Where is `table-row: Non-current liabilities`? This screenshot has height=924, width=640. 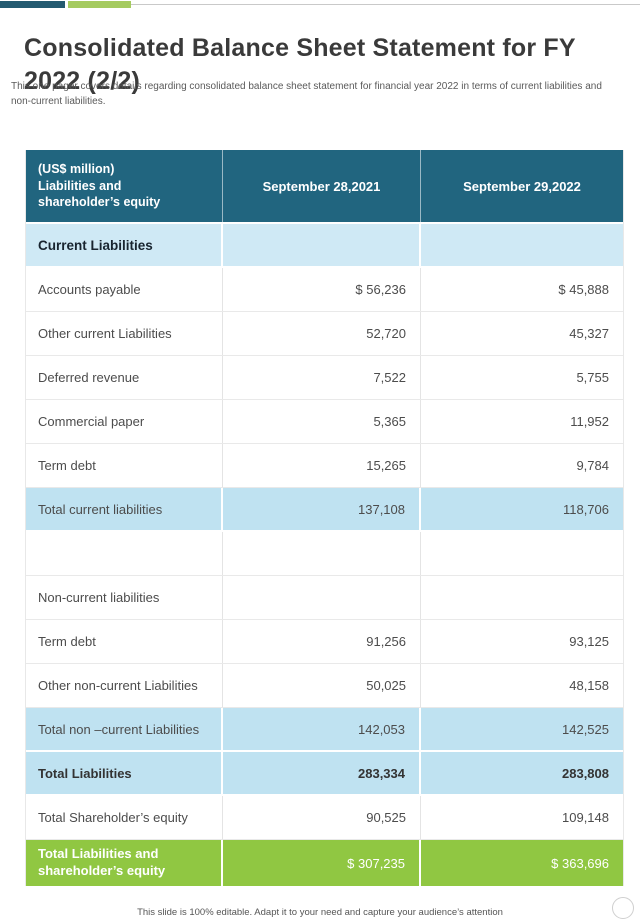 table-row: Non-current liabilities is located at coordinates (324, 598).